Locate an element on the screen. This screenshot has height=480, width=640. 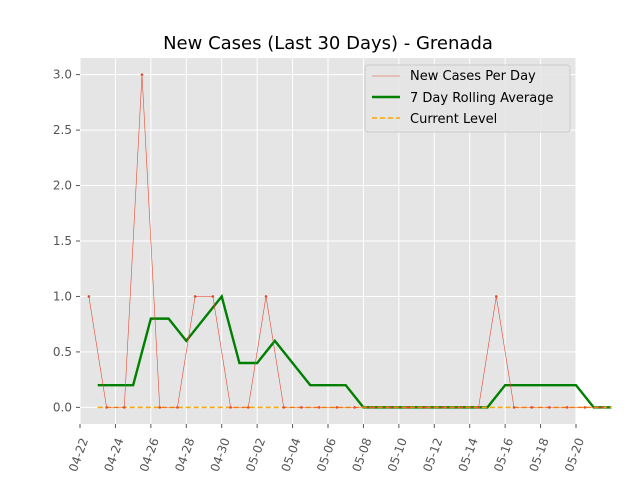
legend-box is located at coordinates (467, 98).